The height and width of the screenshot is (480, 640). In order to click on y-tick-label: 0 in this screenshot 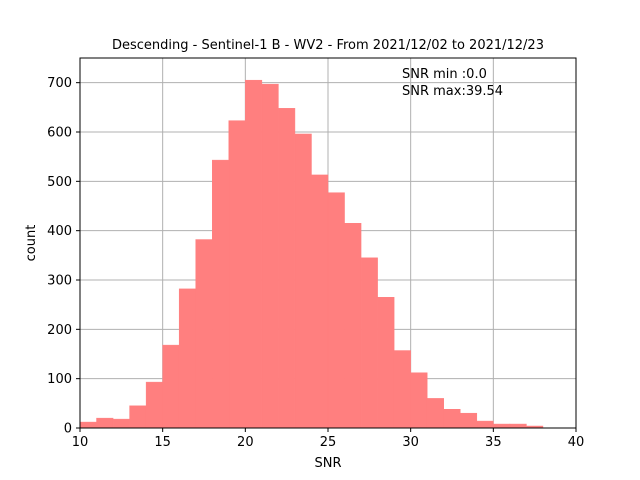, I will do `click(68, 429)`.